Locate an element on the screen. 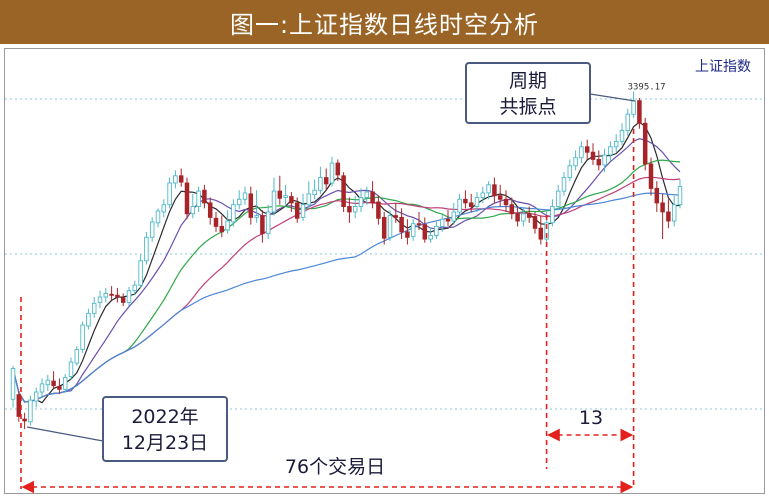 This screenshot has width=769, height=498. interval-long-label: 76个交易日 is located at coordinates (335, 467).